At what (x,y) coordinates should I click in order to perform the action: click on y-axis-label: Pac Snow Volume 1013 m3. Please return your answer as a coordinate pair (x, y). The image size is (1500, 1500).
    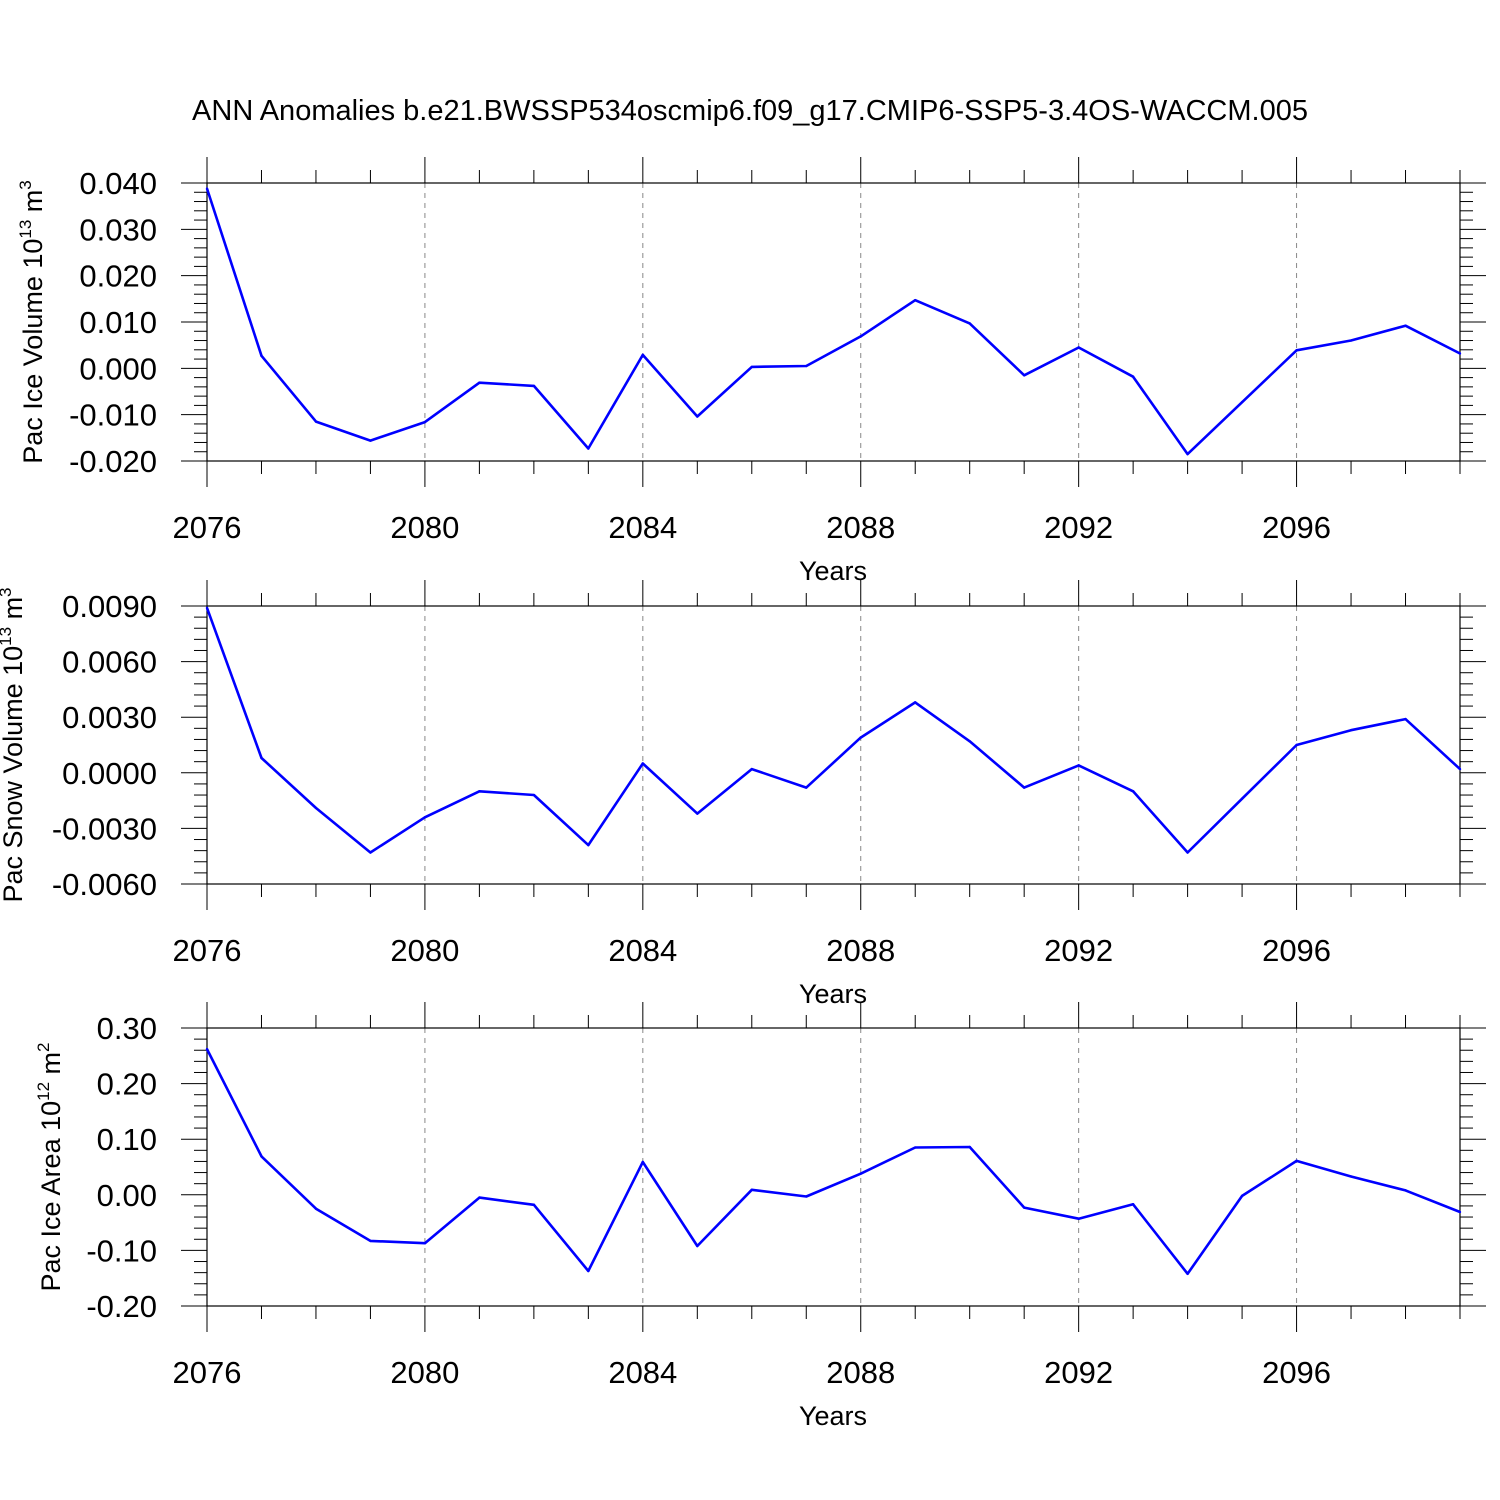
    Looking at the image, I should click on (14, 744).